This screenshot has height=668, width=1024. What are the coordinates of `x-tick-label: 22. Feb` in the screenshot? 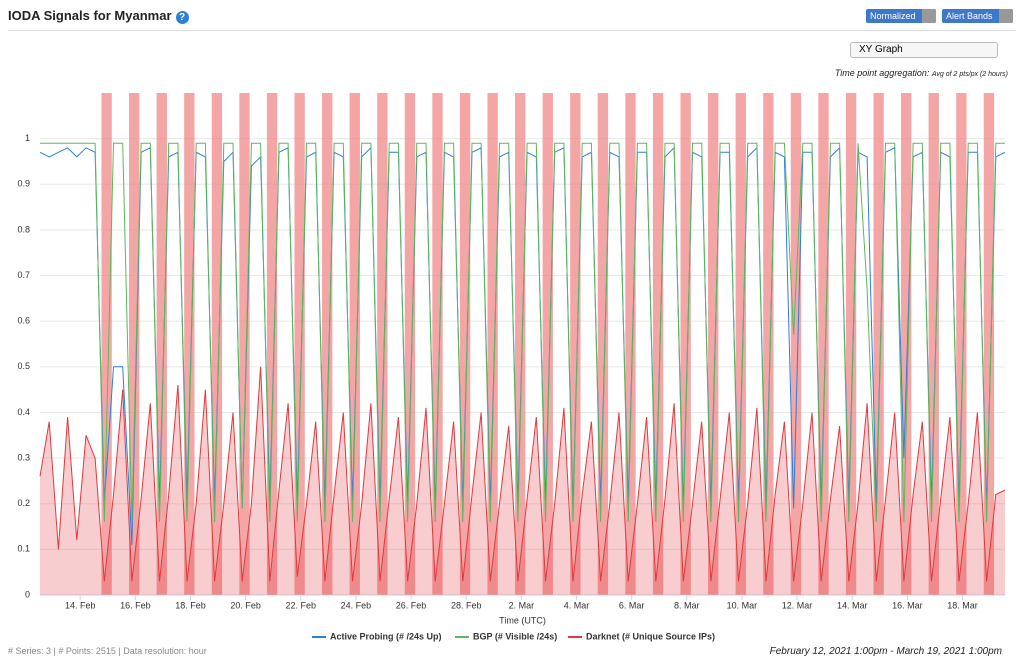 It's located at (301, 605).